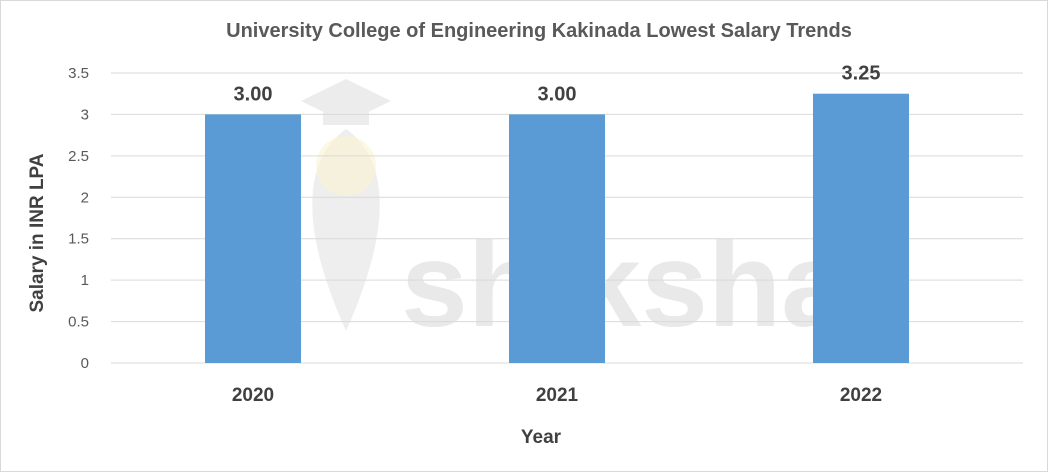  I want to click on x-category-label: 2020, so click(253, 395).